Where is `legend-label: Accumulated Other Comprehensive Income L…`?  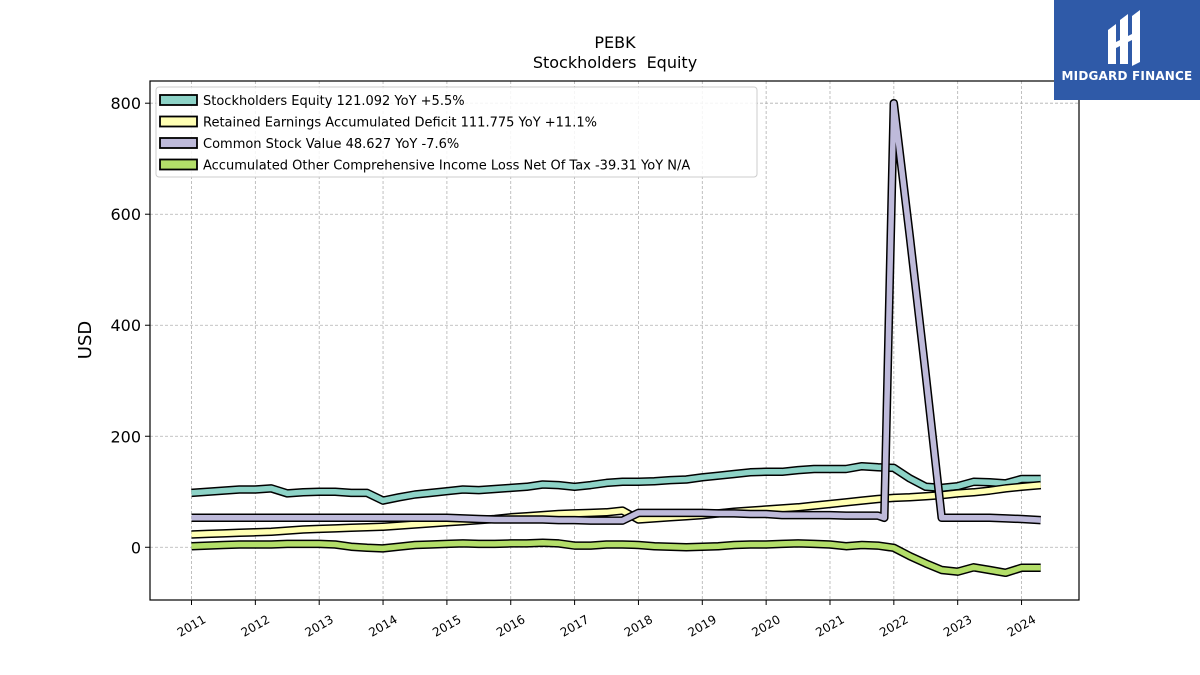 legend-label: Accumulated Other Comprehensive Income L… is located at coordinates (446, 166).